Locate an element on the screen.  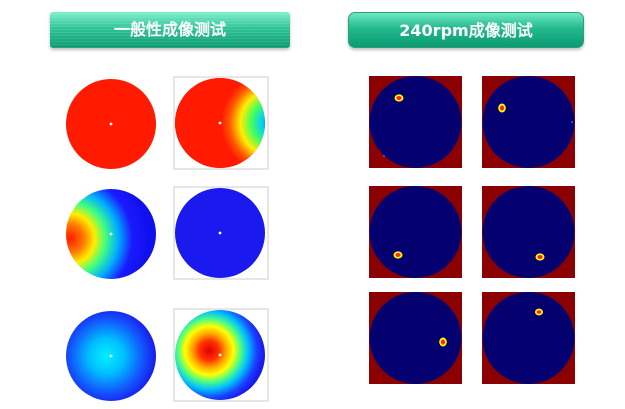
tomogram-red-edge-gradient is located at coordinates (221, 123).